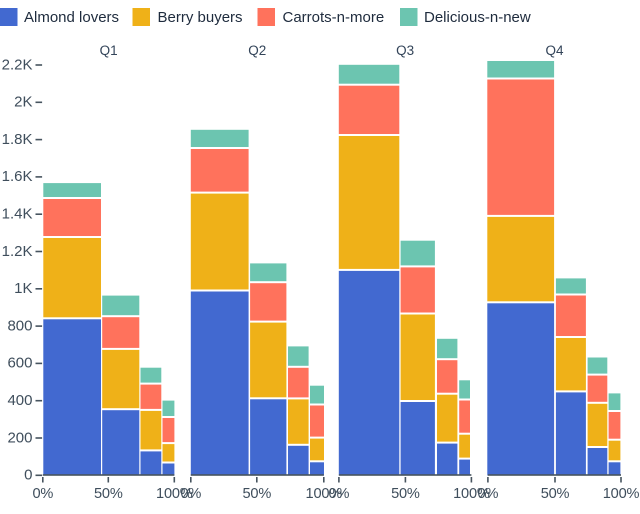 This screenshot has height=514, width=640. What do you see at coordinates (17, 64) in the screenshot?
I see `svg-text: 2.2K` at bounding box center [17, 64].